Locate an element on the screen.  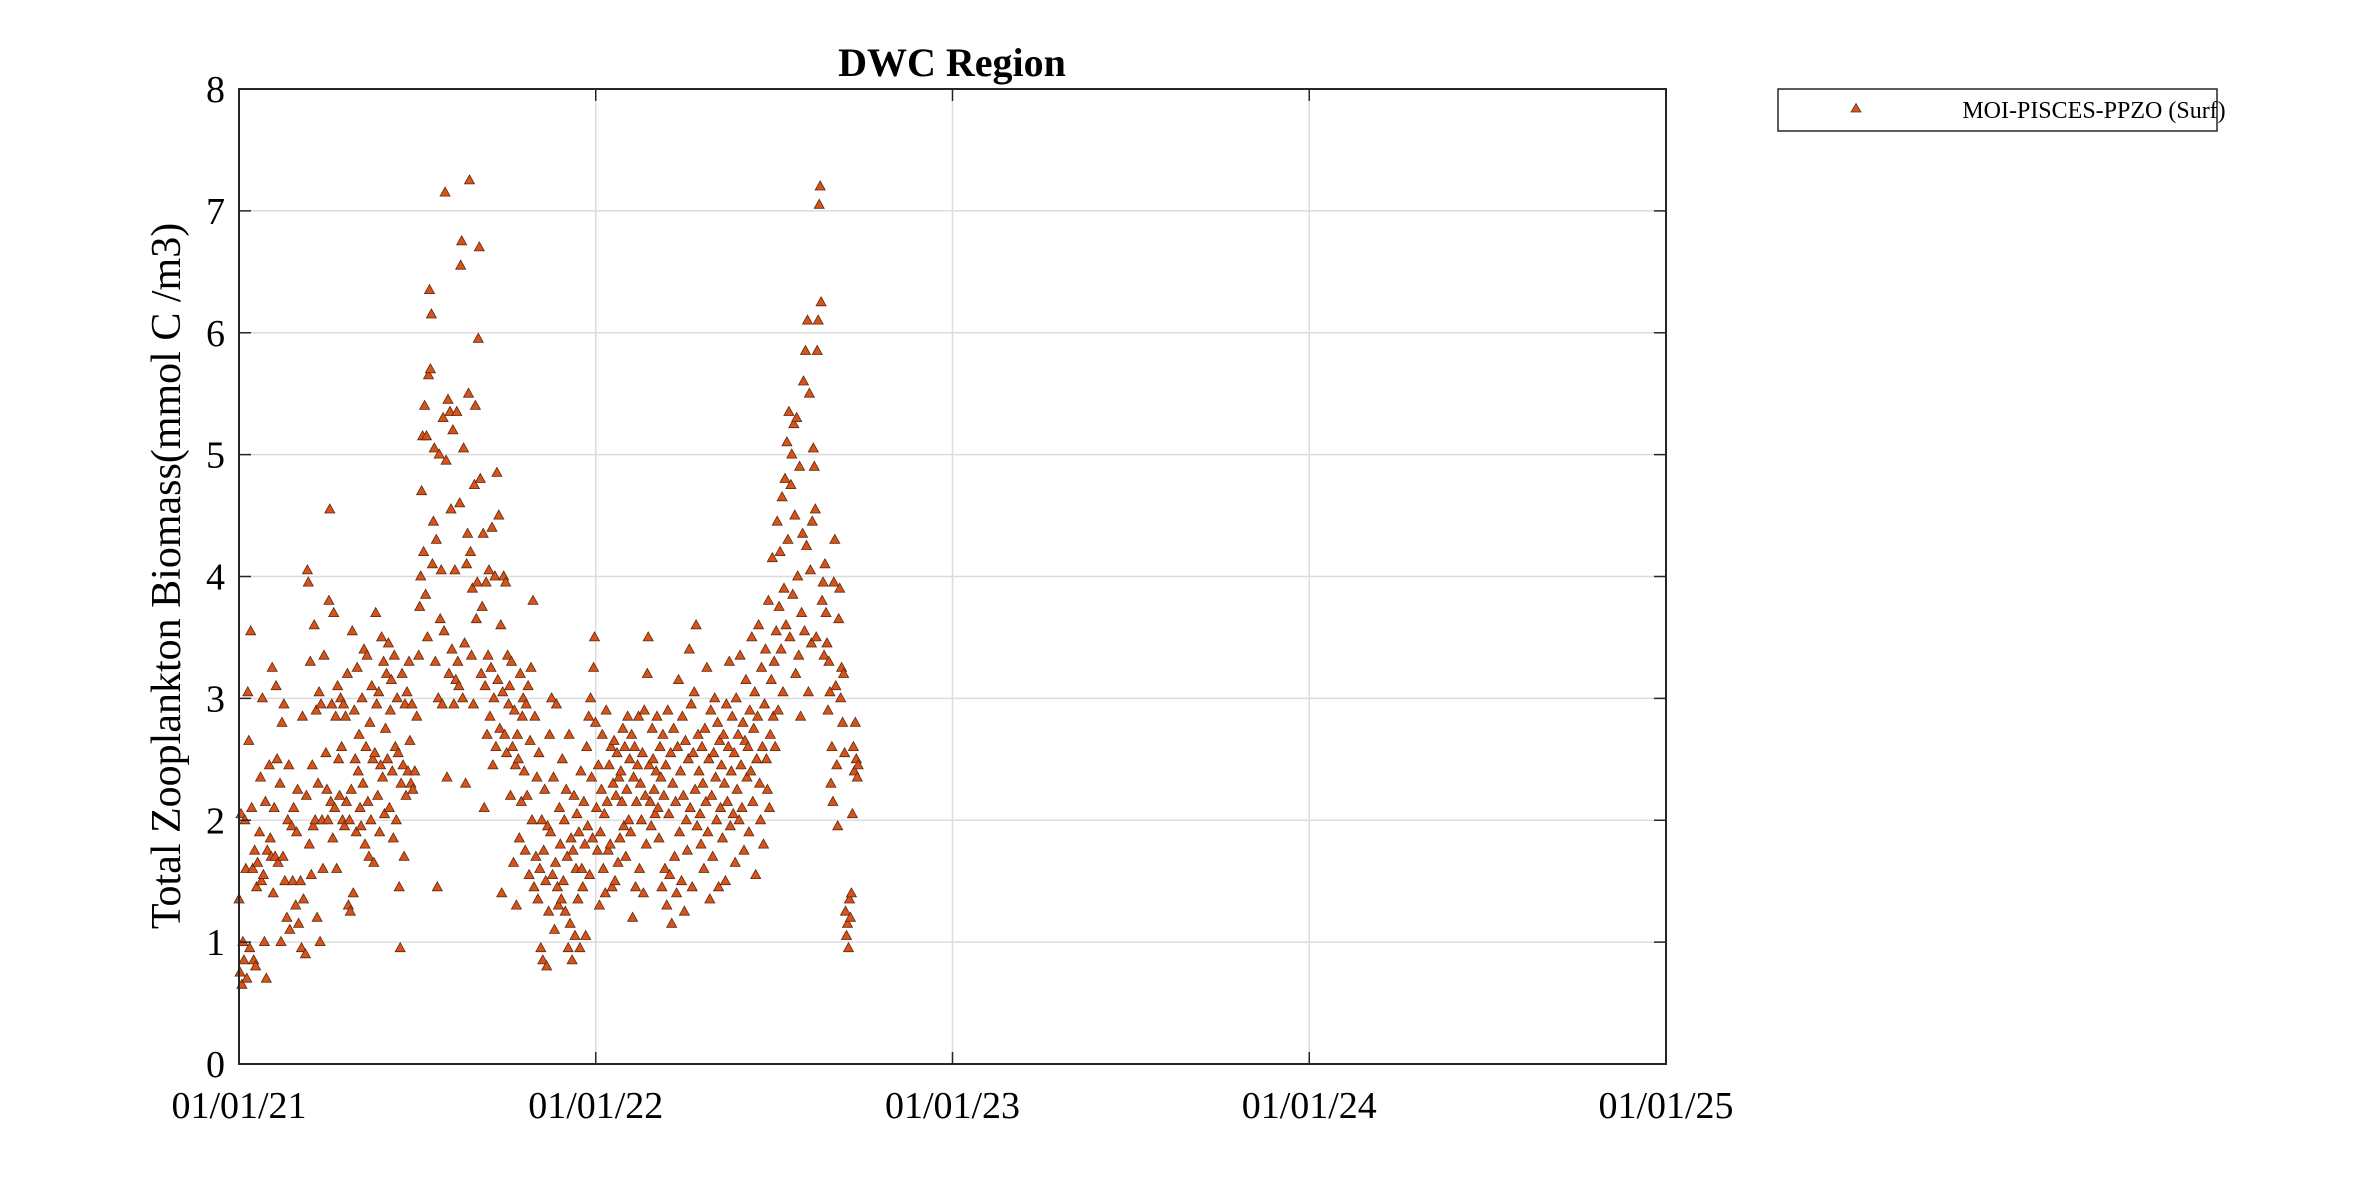
y-tick-label: 2 is located at coordinates (215, 821).